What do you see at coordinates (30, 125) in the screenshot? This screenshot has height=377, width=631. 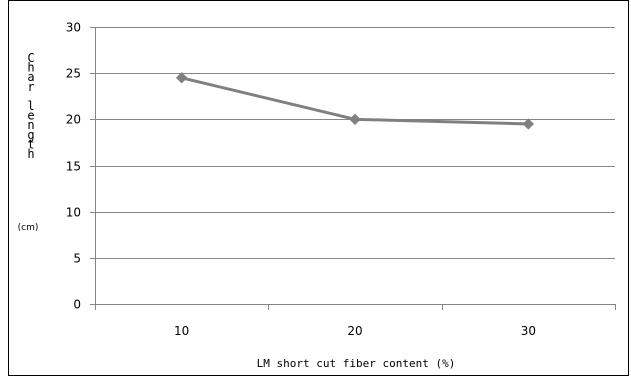 I see `y-axis-label-char: n` at bounding box center [30, 125].